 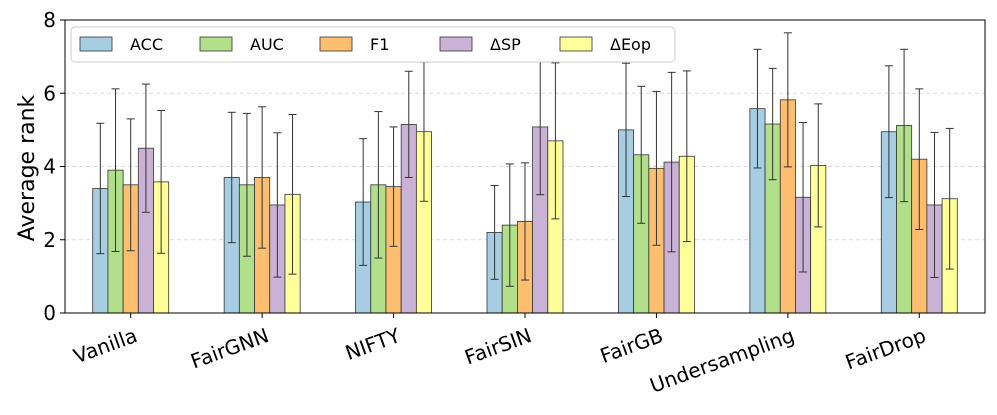 I want to click on x-tick-label: FairGNN, so click(x=229, y=348).